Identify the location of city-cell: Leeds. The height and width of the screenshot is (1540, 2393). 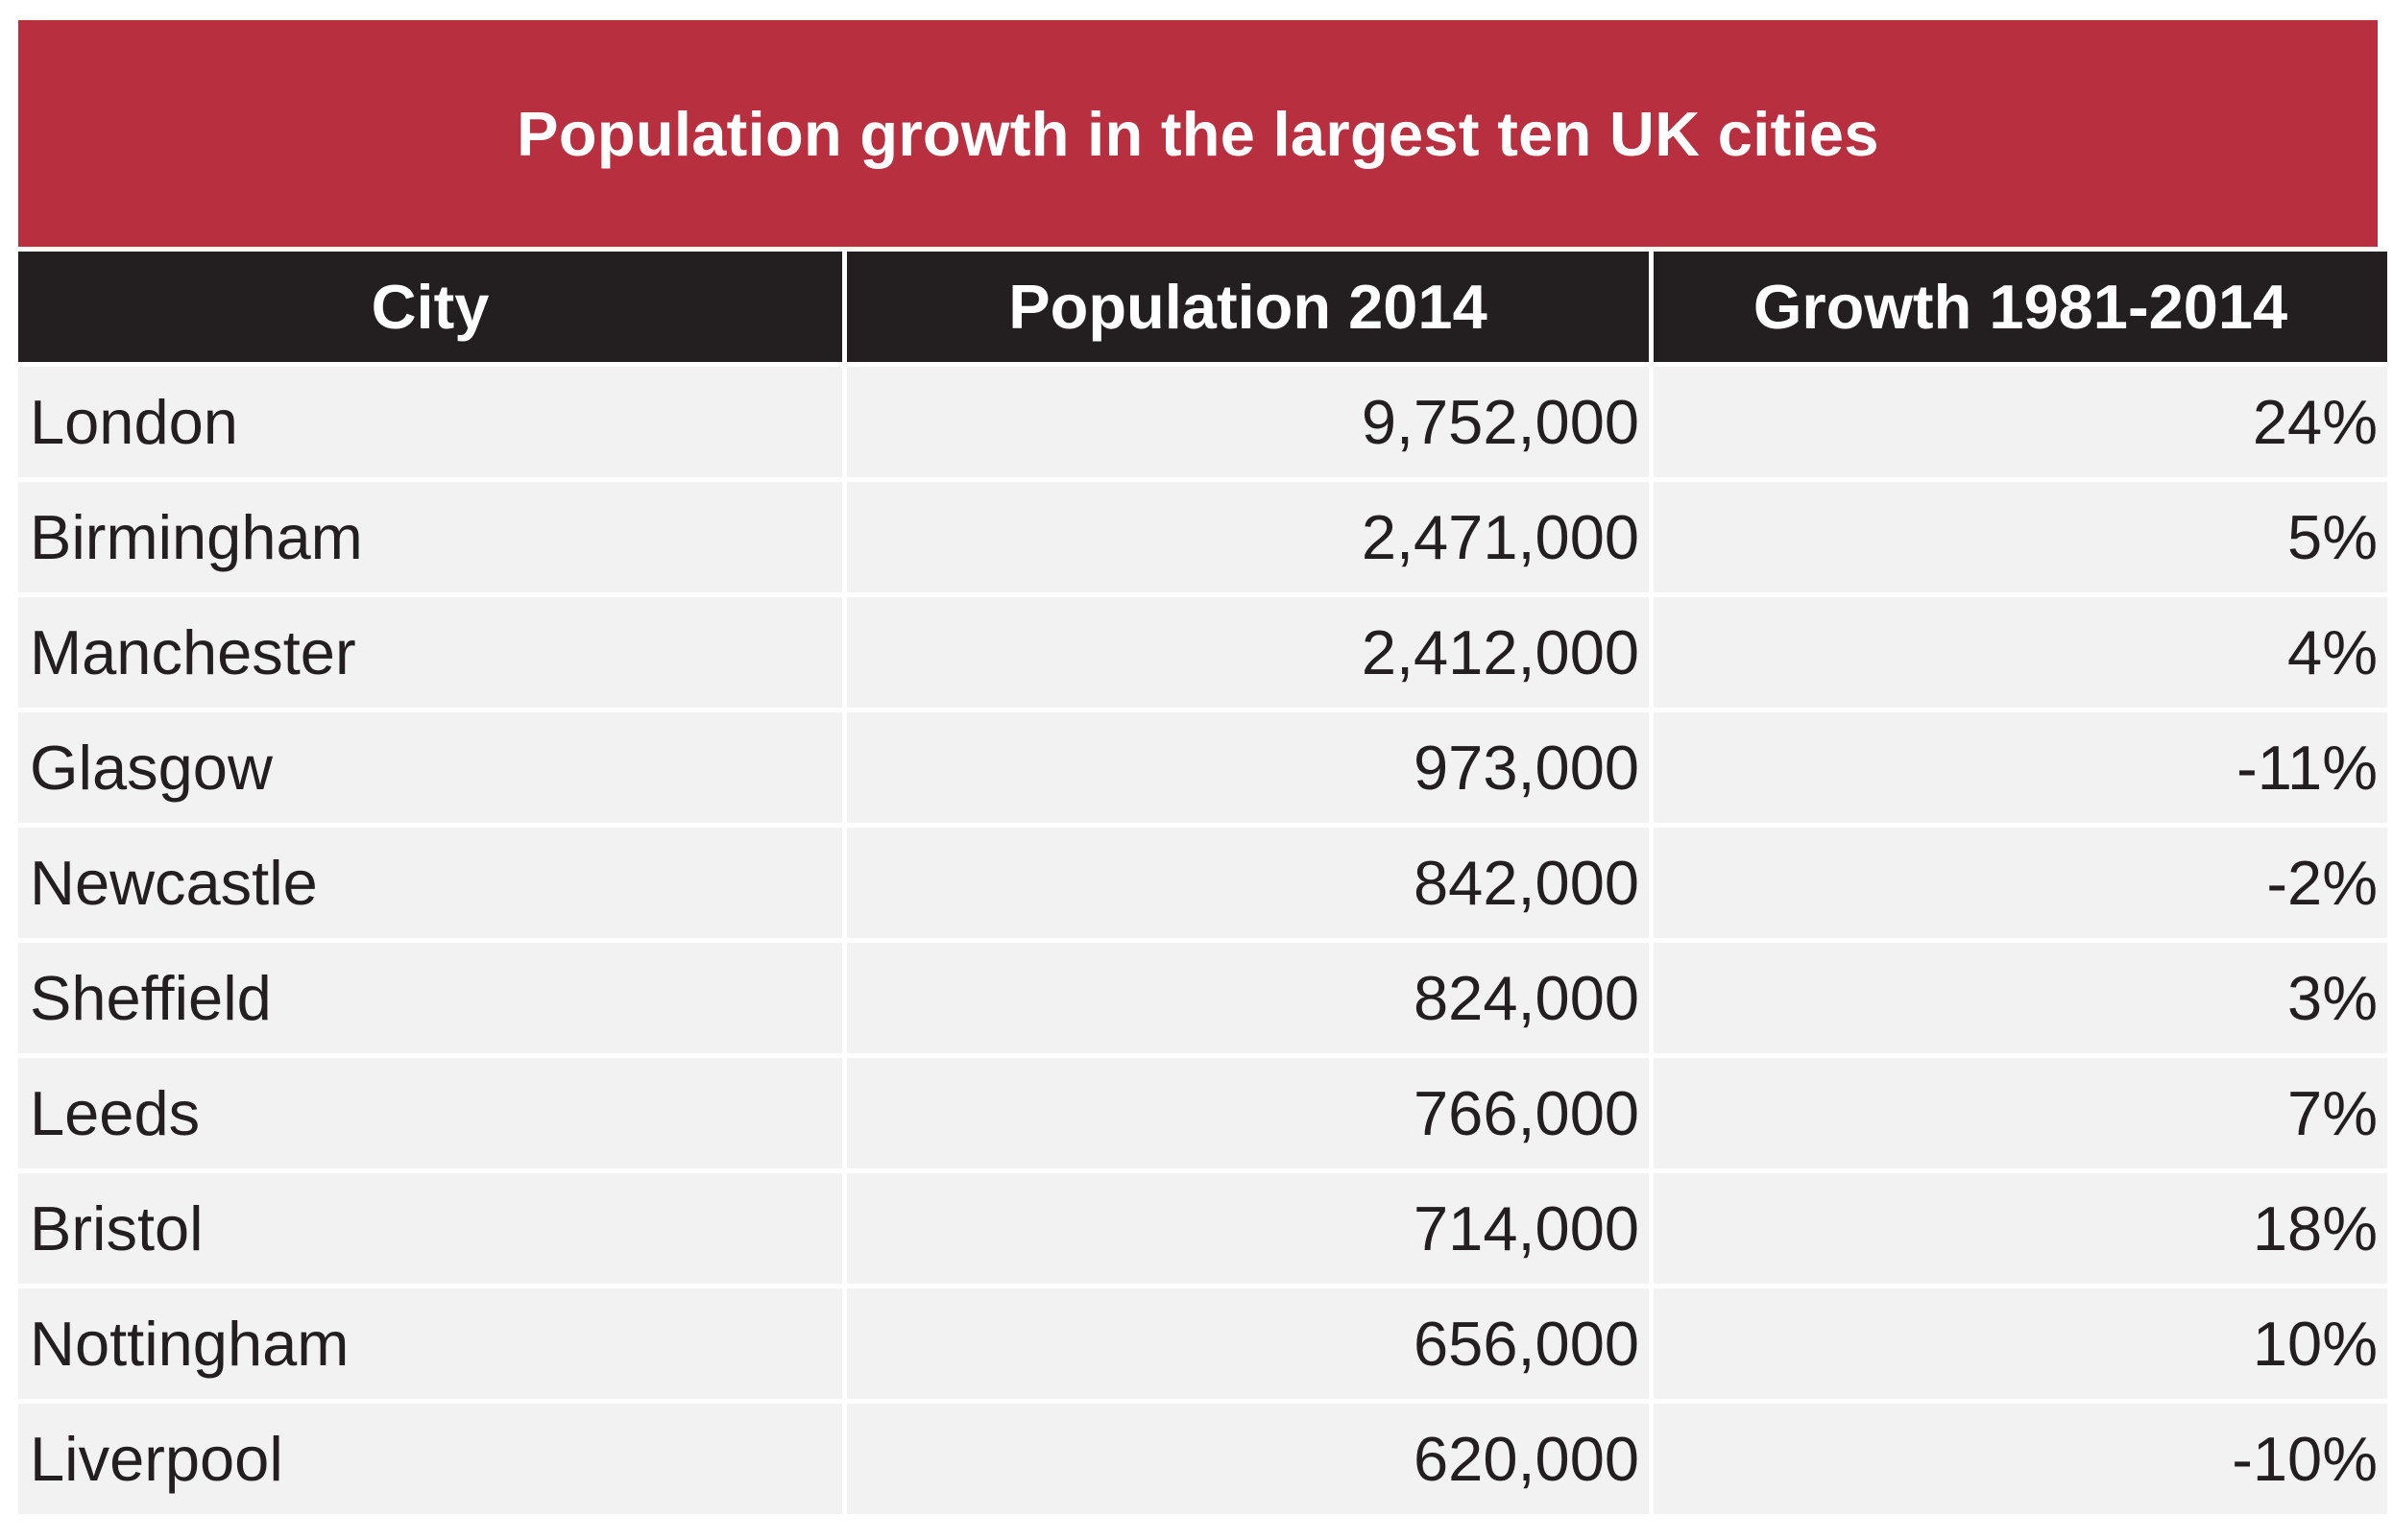
(430, 1113).